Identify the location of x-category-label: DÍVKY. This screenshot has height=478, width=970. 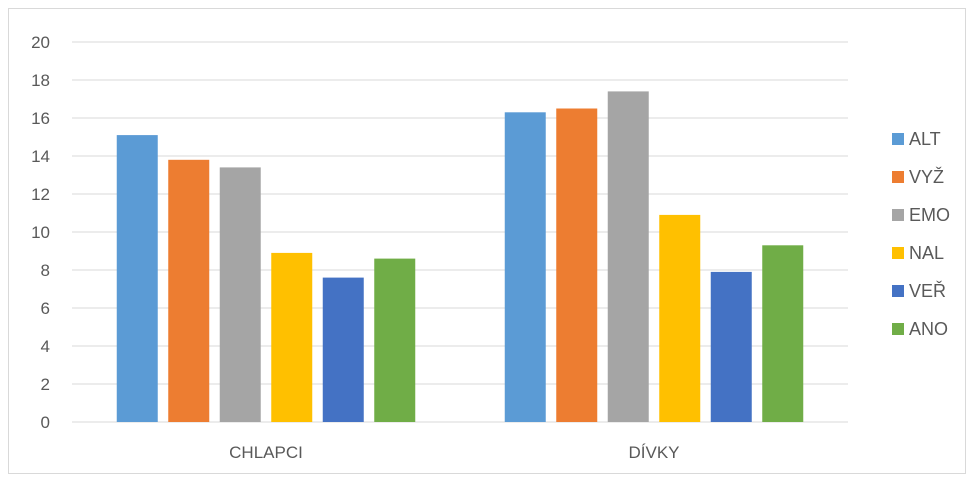
(653, 452).